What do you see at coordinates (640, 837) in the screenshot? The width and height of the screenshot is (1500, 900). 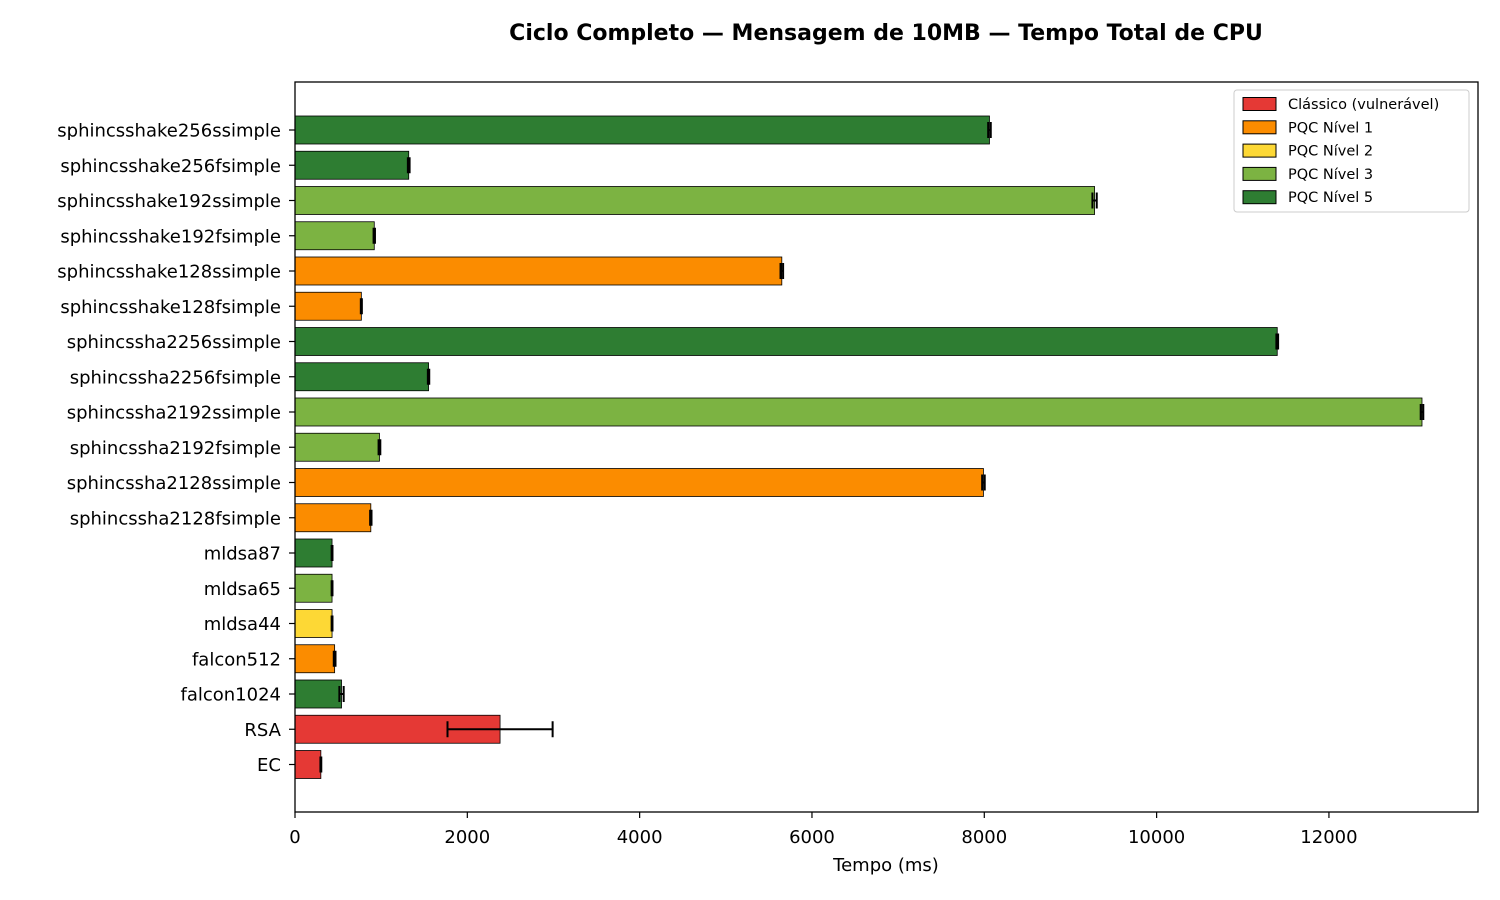 I see `x-tick-label-4000: 4000` at bounding box center [640, 837].